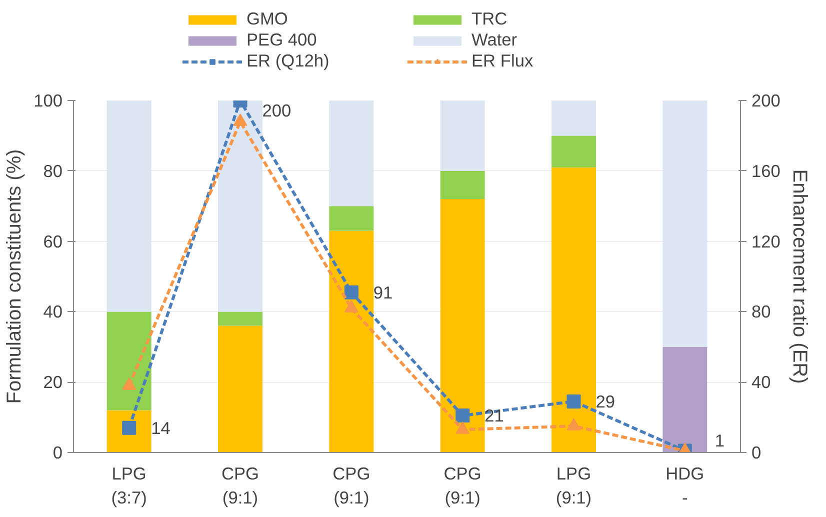  Describe the element at coordinates (53, 170) in the screenshot. I see `y-tick-label: 80` at that location.